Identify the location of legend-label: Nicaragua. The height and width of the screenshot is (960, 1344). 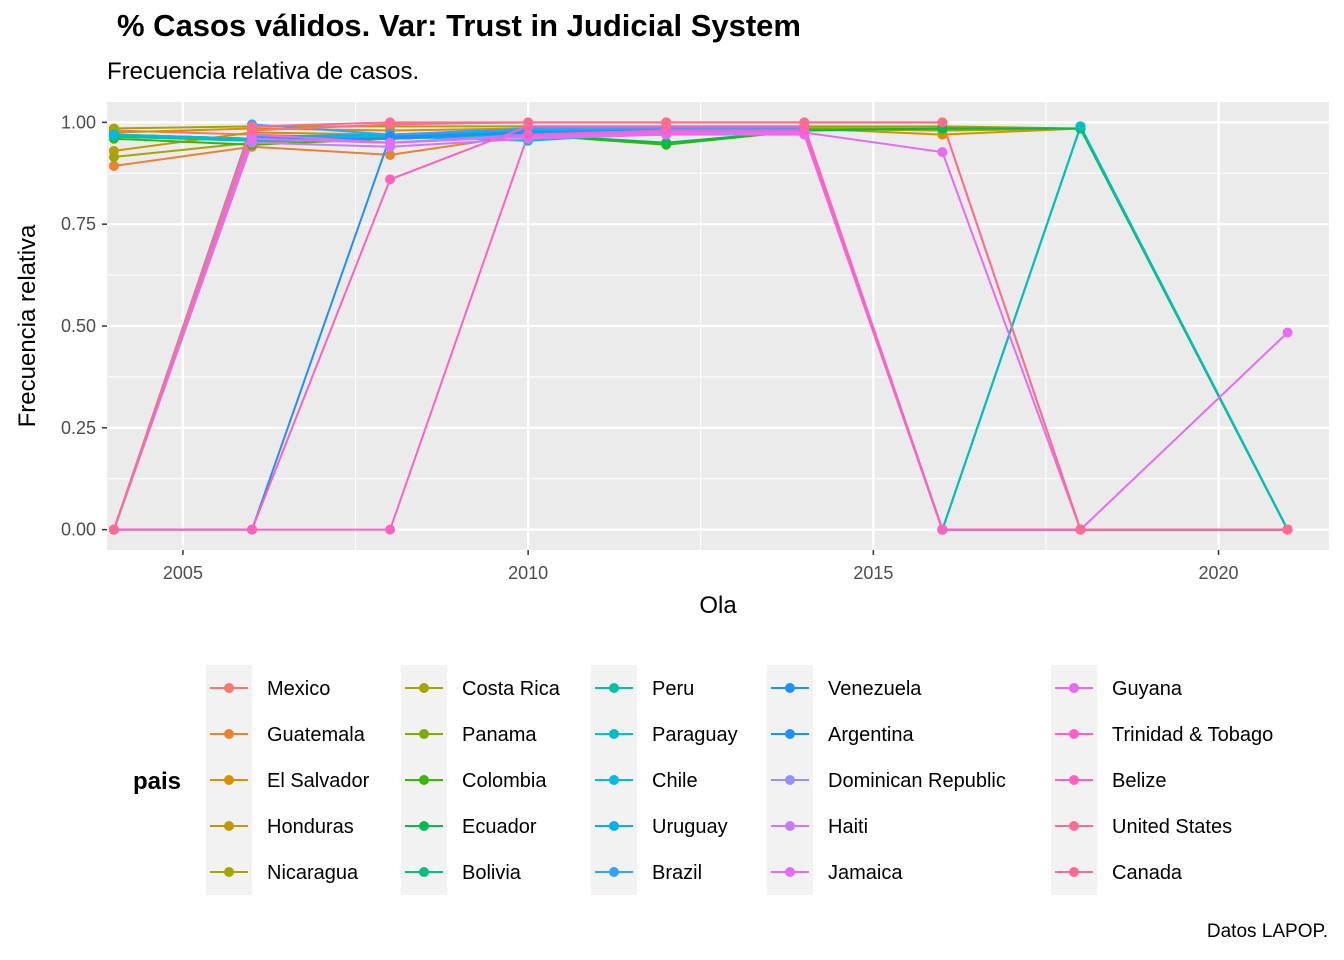
(313, 873).